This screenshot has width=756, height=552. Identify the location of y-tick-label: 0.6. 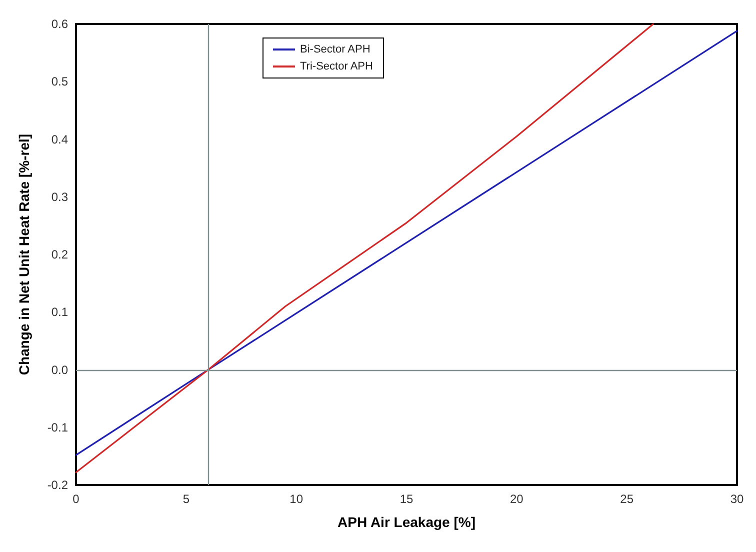
(59, 24).